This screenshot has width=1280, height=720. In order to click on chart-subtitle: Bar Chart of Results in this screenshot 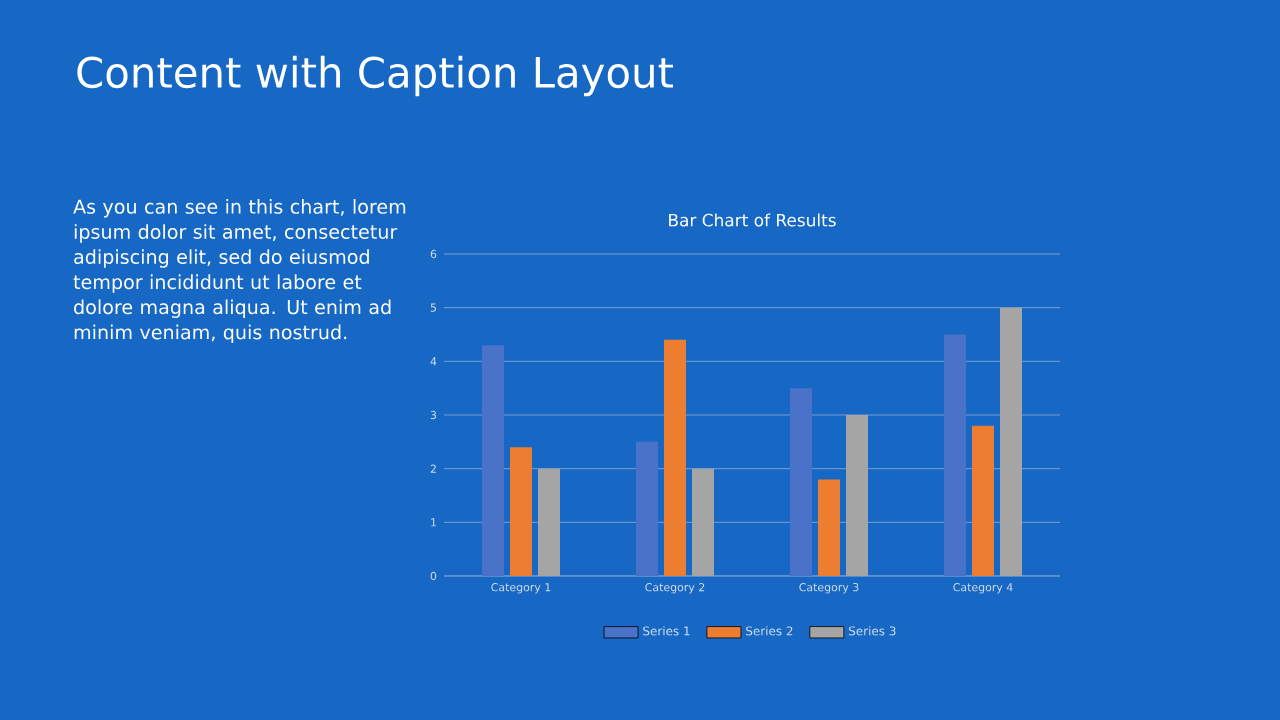, I will do `click(752, 220)`.